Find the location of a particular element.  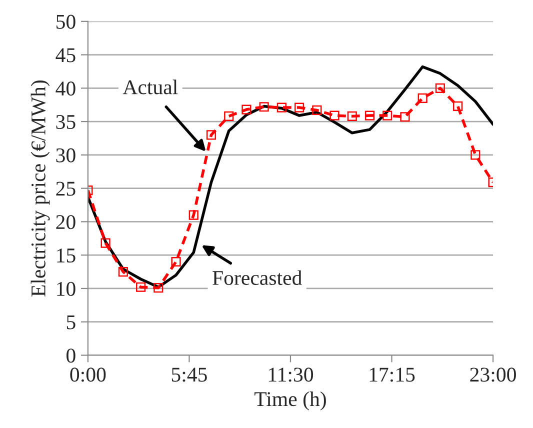

y-tick-label: 50 is located at coordinates (66, 21).